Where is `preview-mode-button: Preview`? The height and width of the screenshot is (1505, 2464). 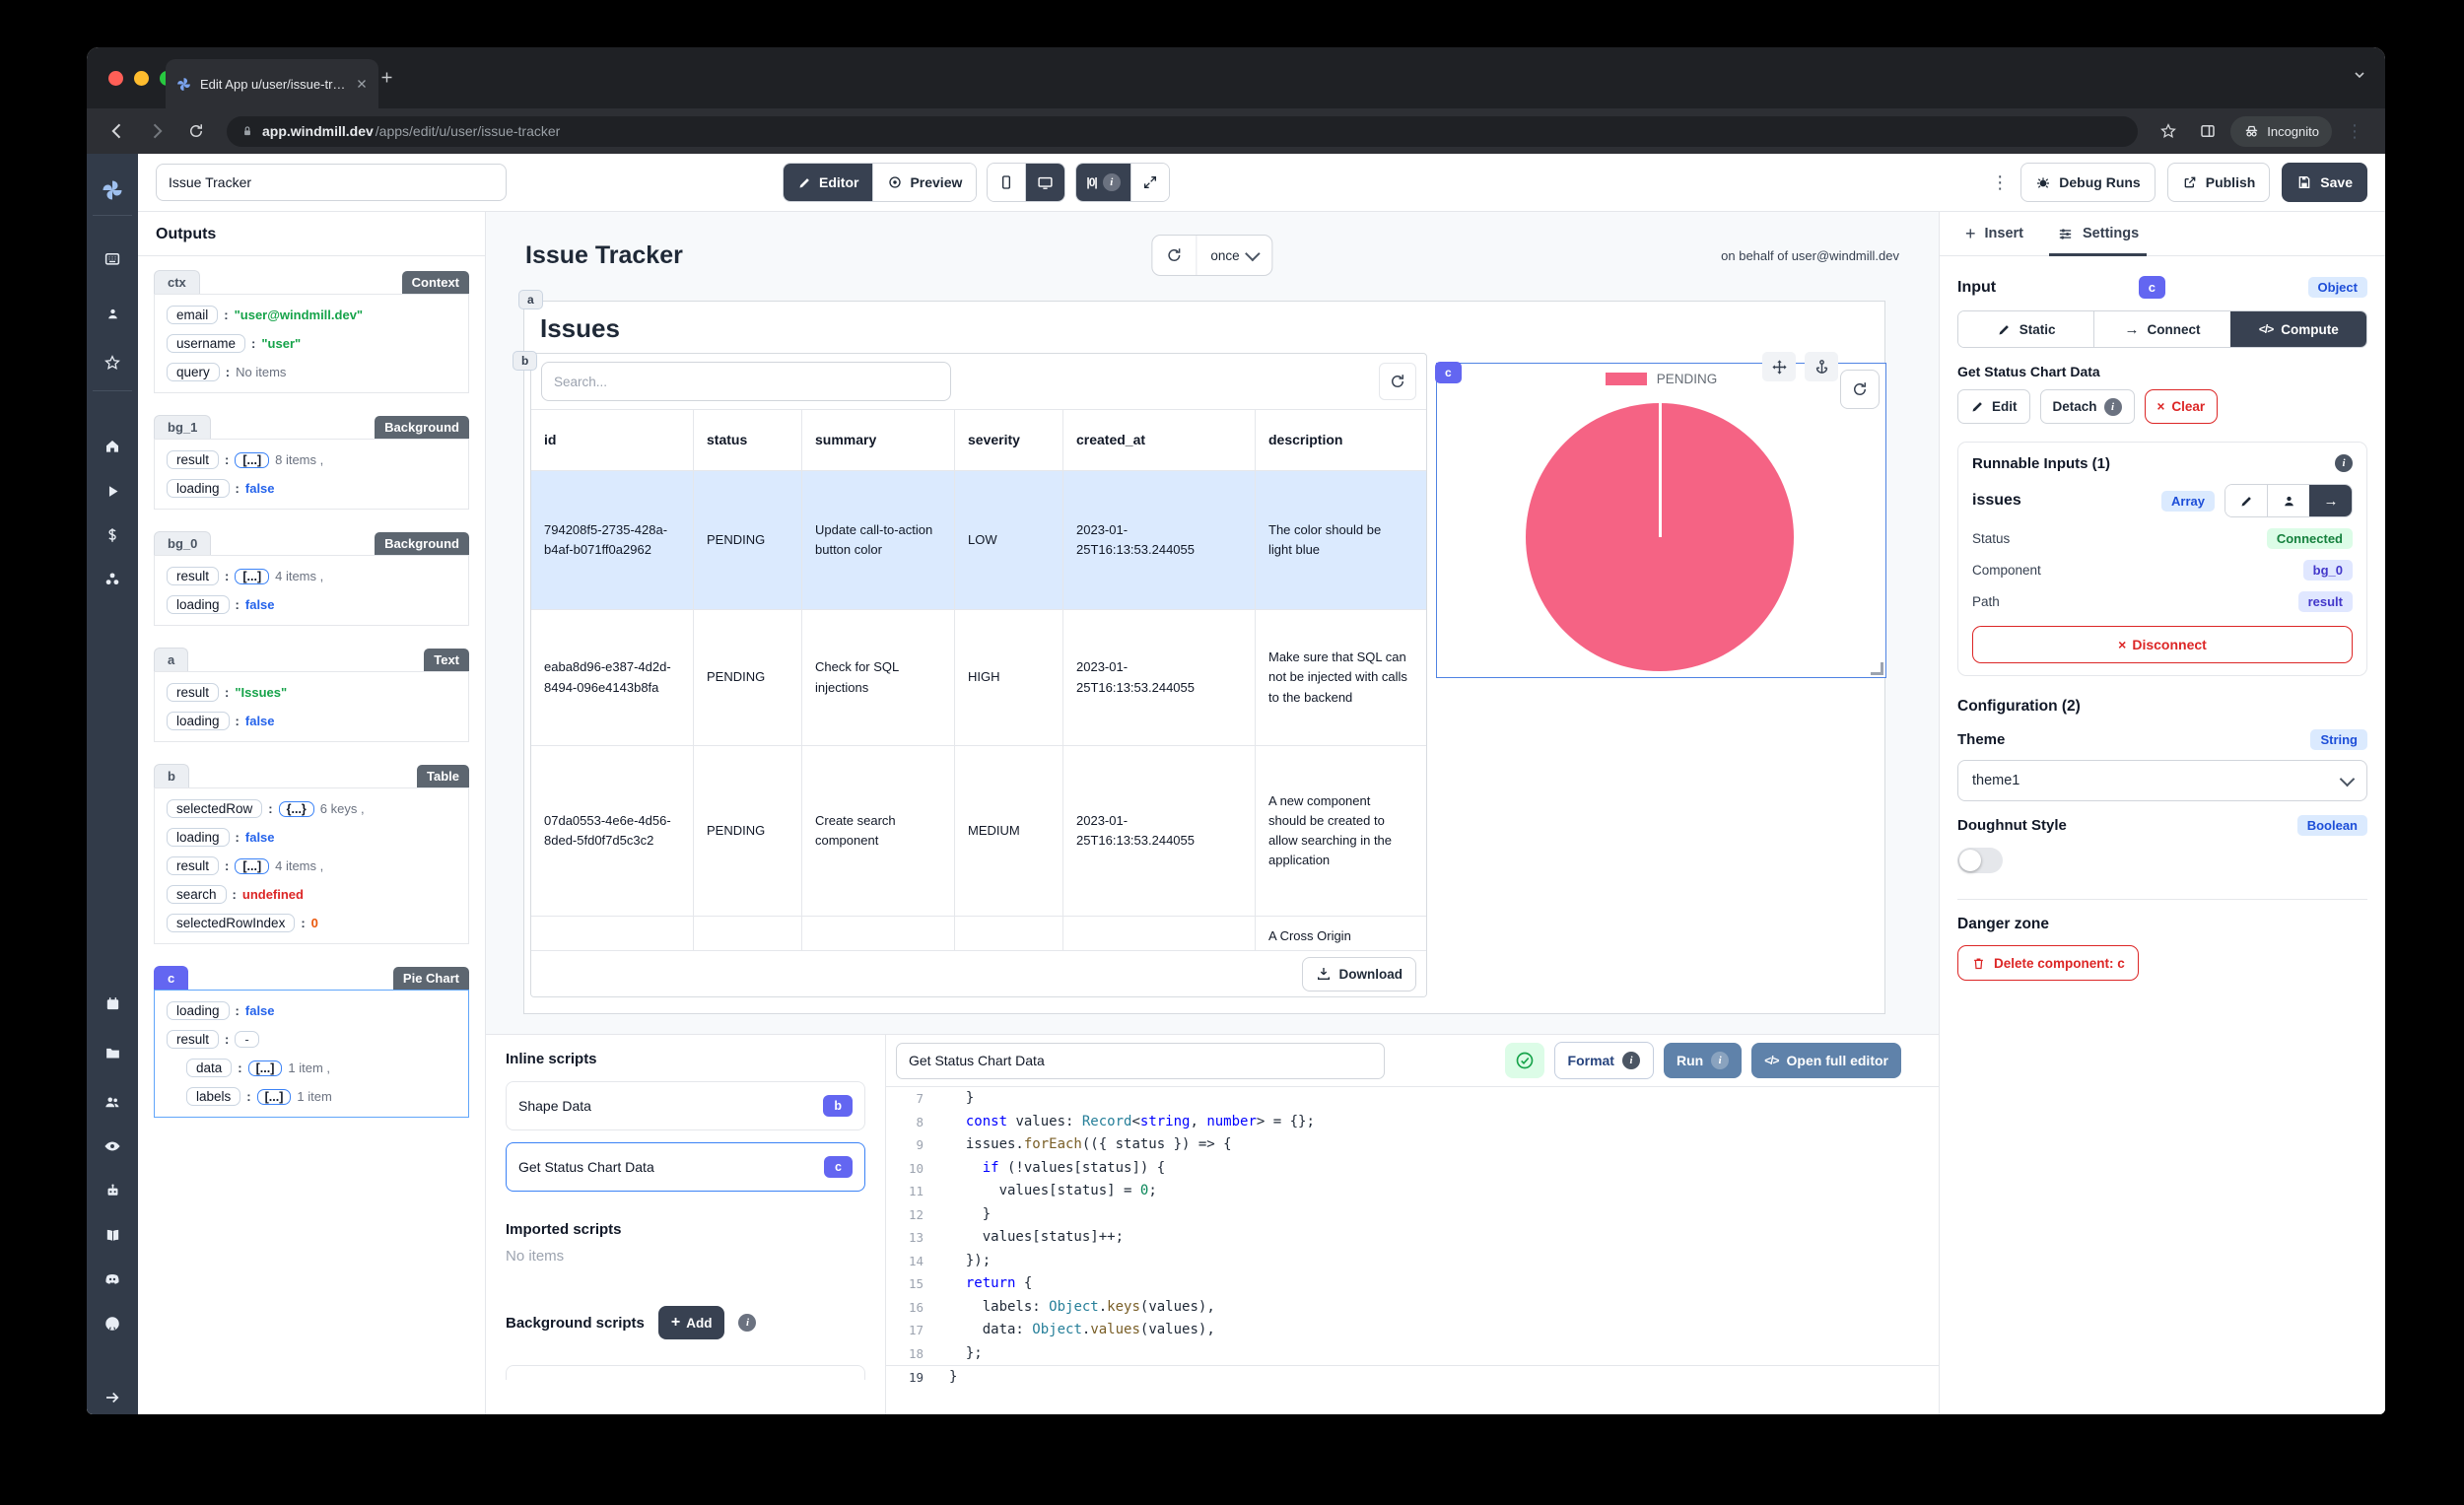 preview-mode-button: Preview is located at coordinates (924, 182).